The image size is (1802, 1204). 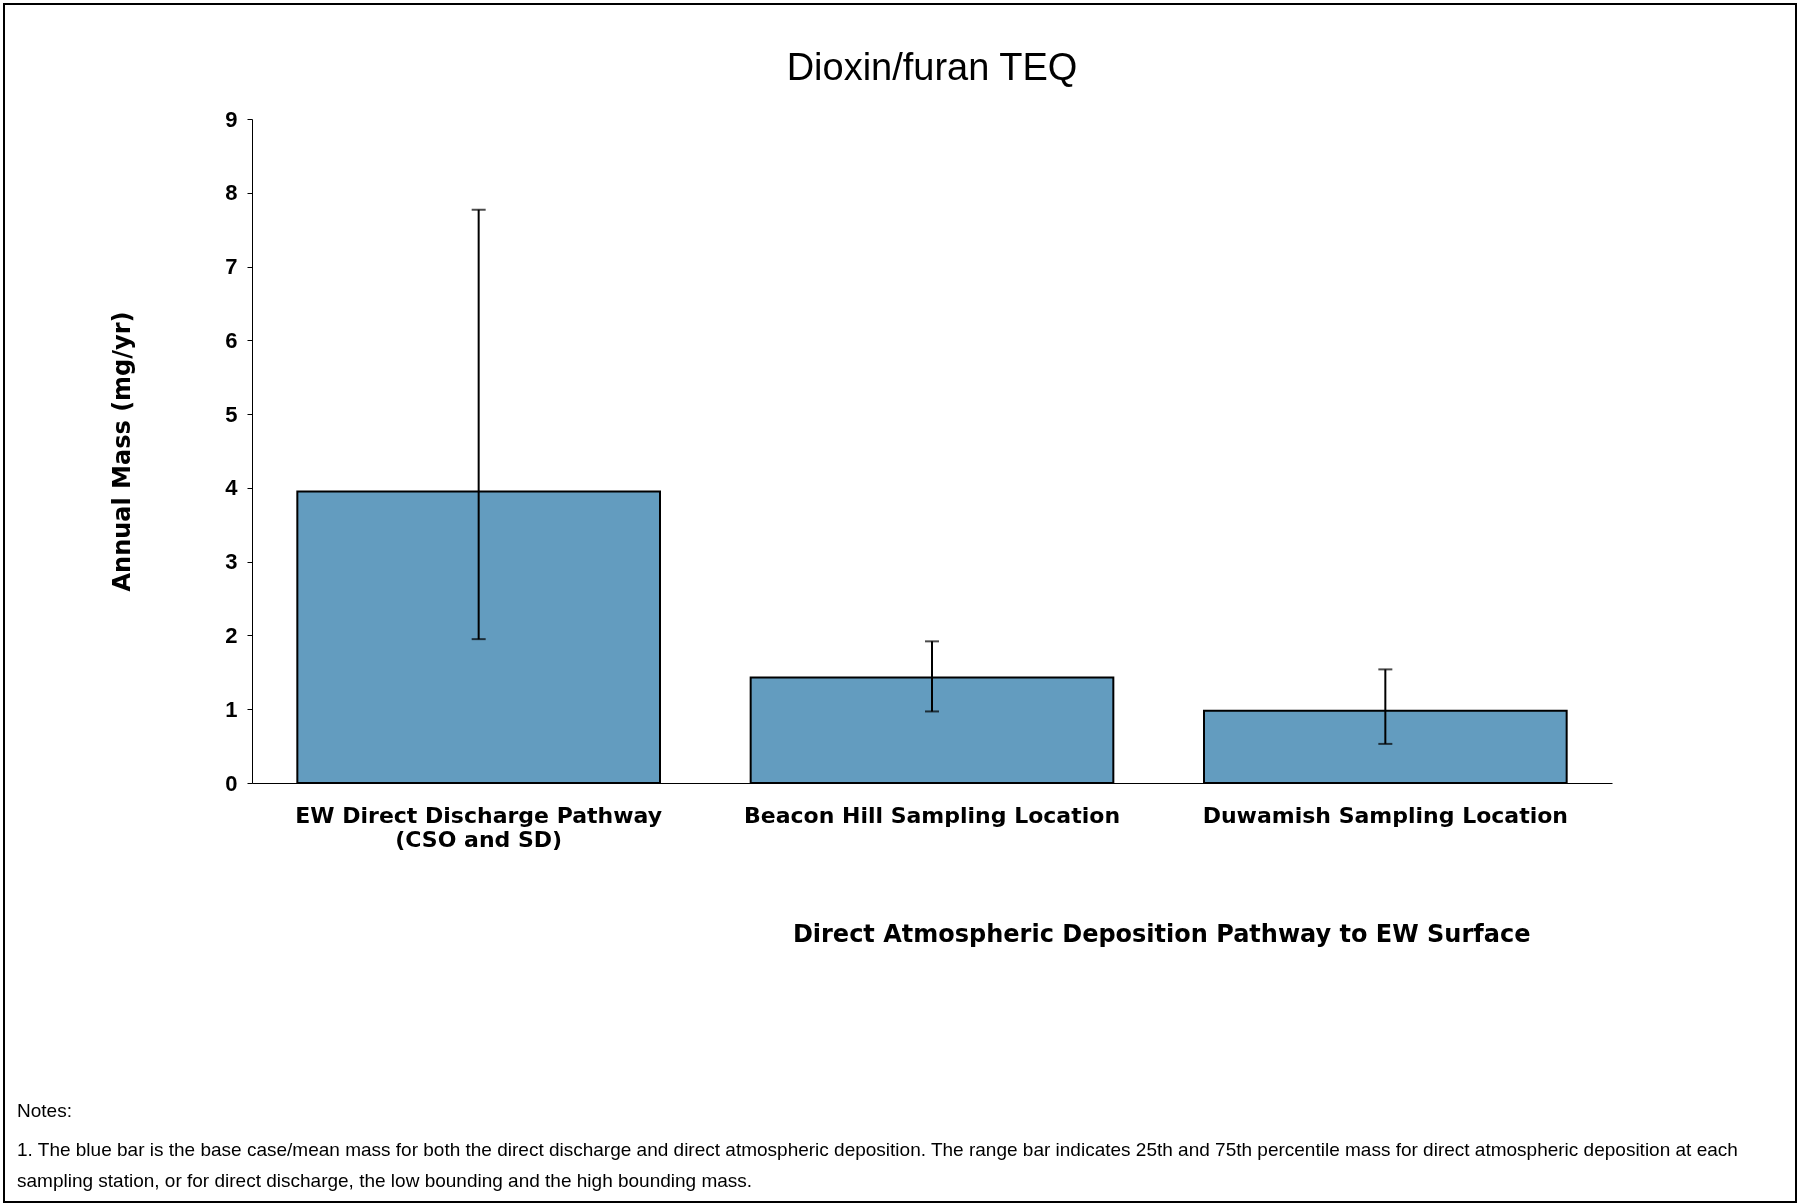 I want to click on y-tick-label: 9, so click(x=231, y=119).